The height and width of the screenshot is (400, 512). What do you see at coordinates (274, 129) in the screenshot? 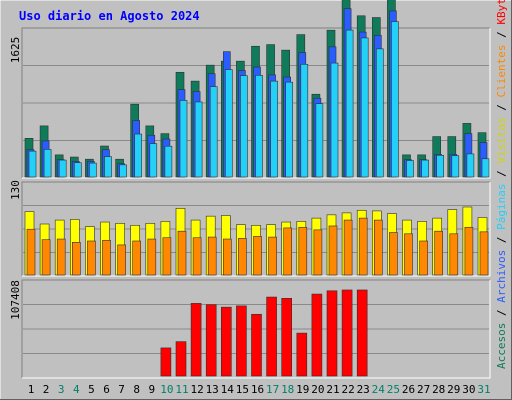
I see `top-páginas-bar-17` at bounding box center [274, 129].